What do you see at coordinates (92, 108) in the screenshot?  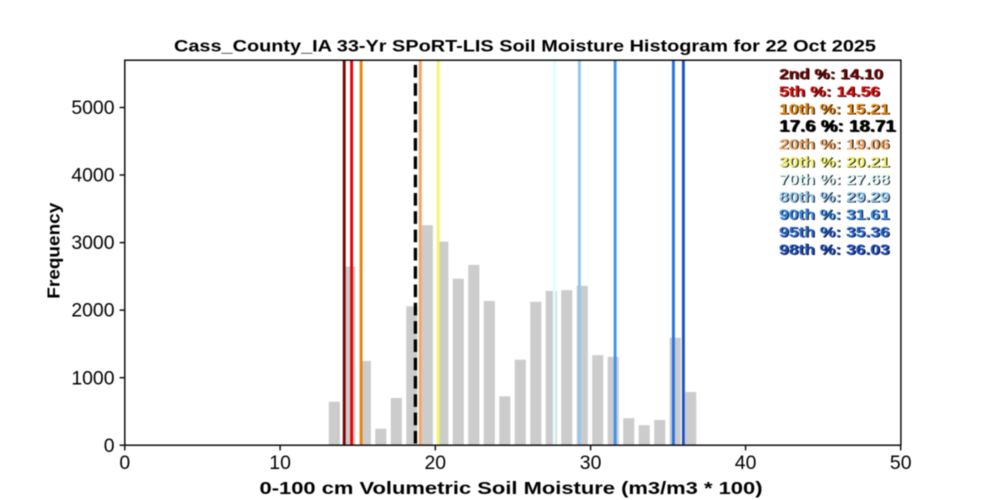 I see `svg-text: 5000` at bounding box center [92, 108].